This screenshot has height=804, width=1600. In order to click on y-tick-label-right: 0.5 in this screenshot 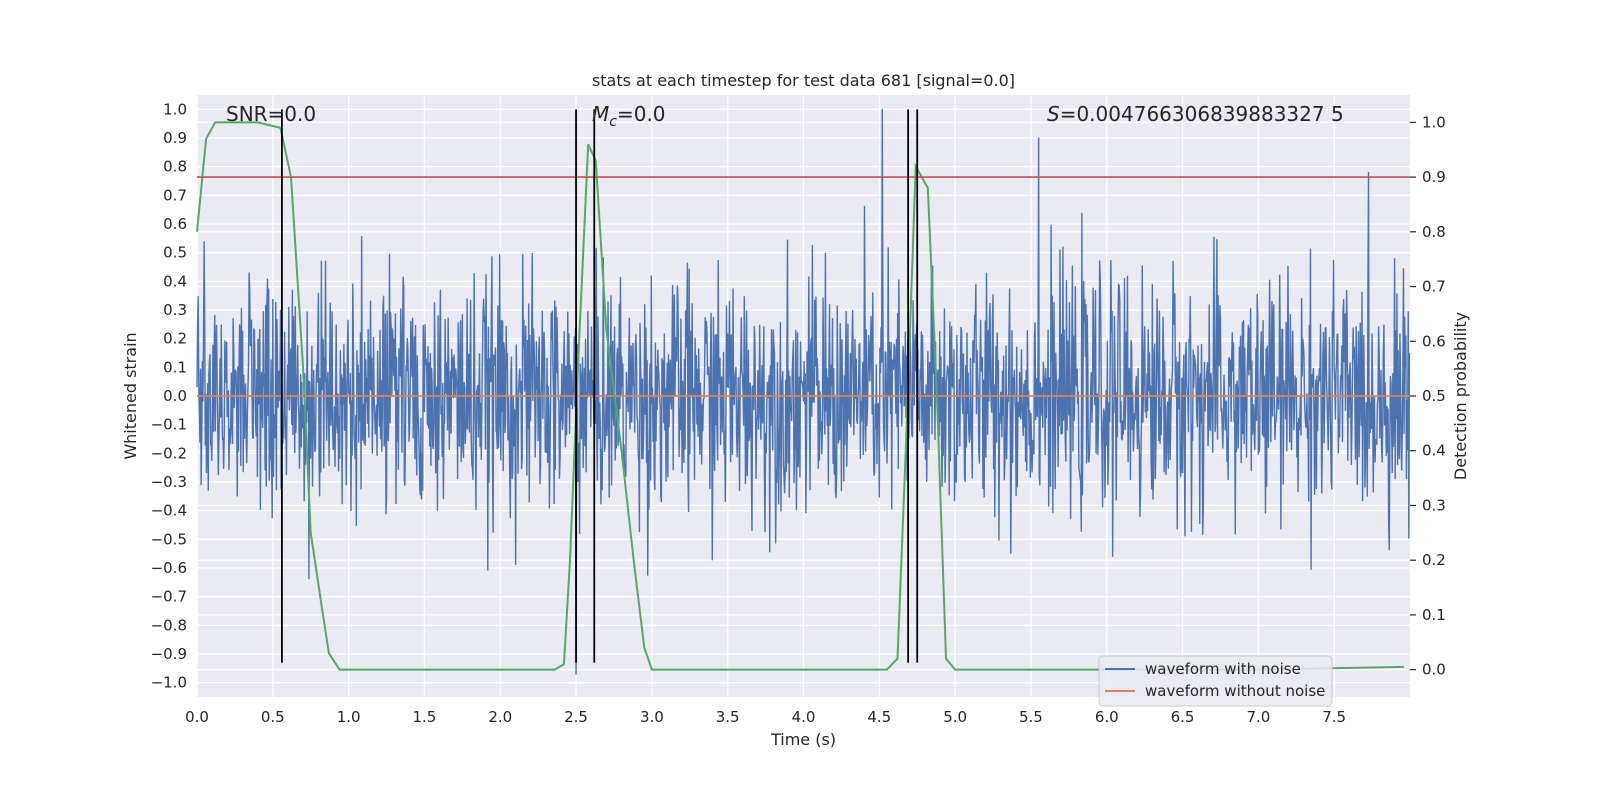, I will do `click(1434, 396)`.